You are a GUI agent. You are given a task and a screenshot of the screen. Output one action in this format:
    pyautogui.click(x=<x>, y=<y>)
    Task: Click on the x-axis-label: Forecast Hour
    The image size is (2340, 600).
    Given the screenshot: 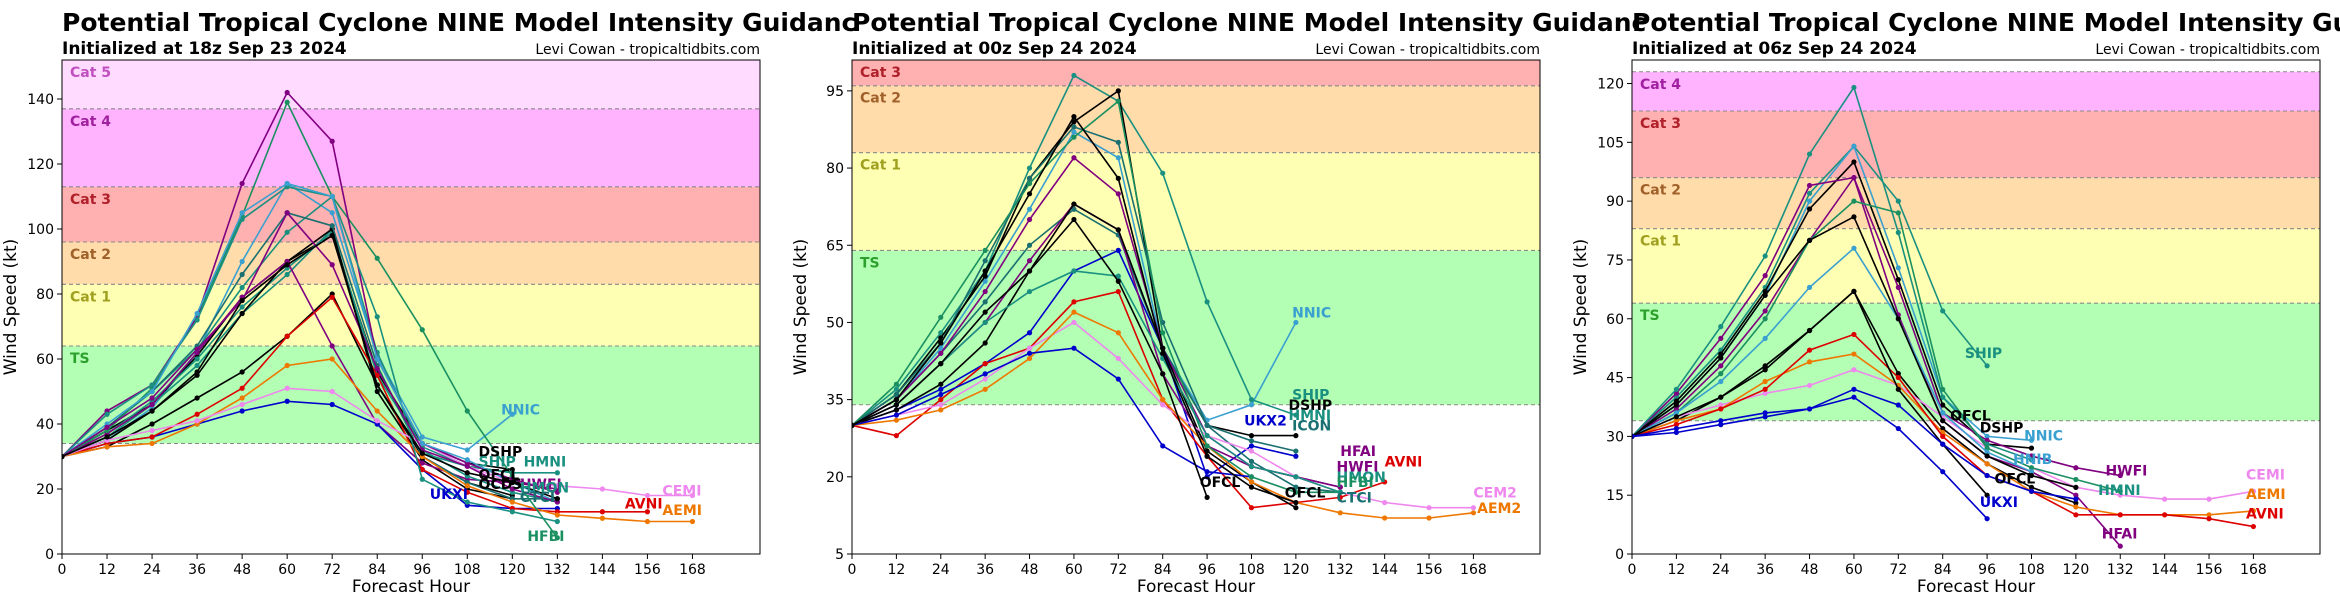 What is the action you would take?
    pyautogui.click(x=1196, y=587)
    